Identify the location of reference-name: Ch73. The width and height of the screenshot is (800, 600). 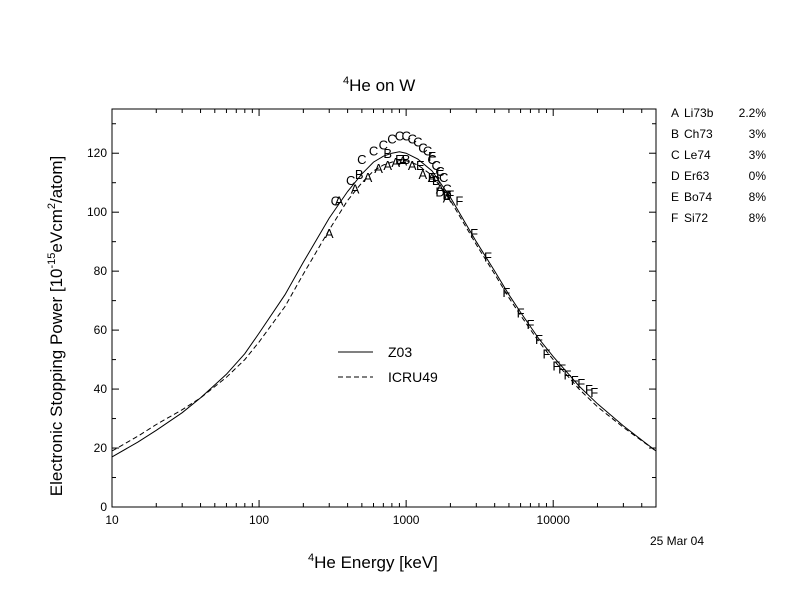
(698, 134).